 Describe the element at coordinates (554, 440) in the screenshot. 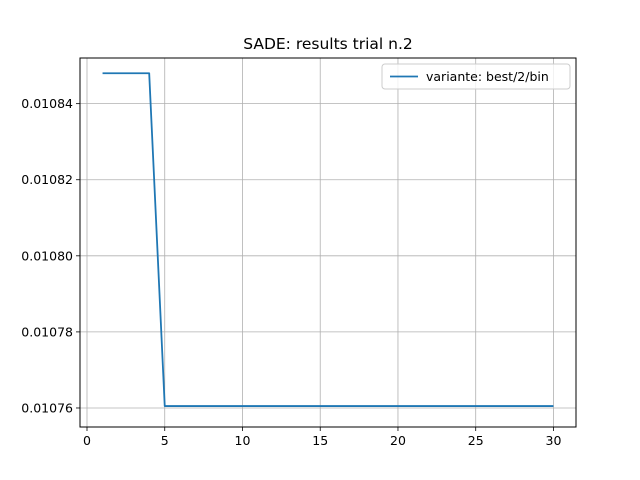

I see `x-tick-label: 30` at that location.